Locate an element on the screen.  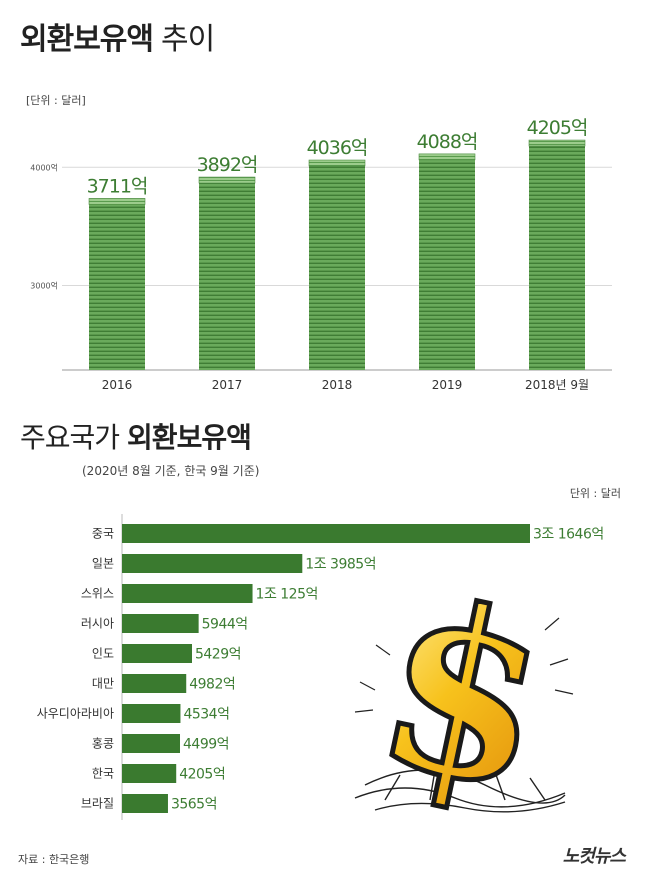
page-title: 외환보유액 추이 is located at coordinates (117, 36).